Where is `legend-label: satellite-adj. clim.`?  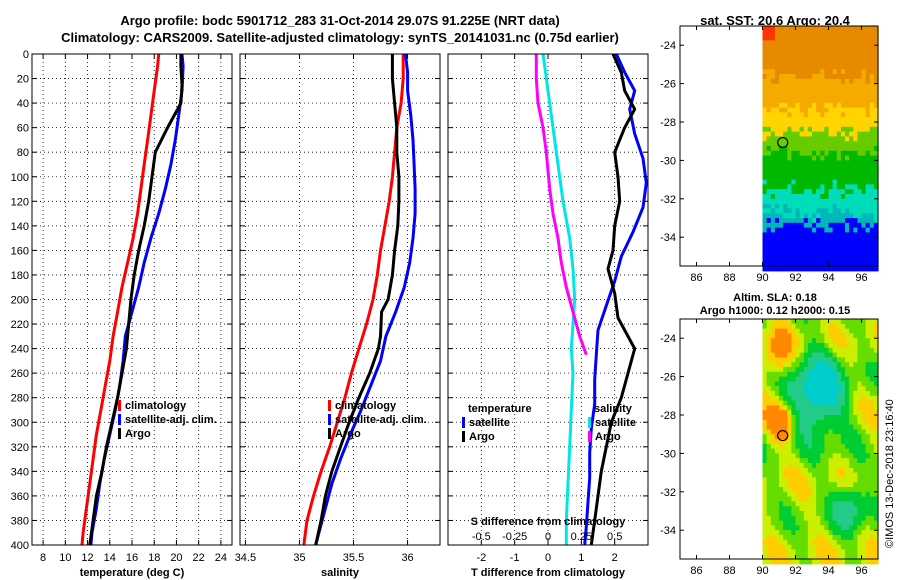 legend-label: satellite-adj. clim. is located at coordinates (381, 420).